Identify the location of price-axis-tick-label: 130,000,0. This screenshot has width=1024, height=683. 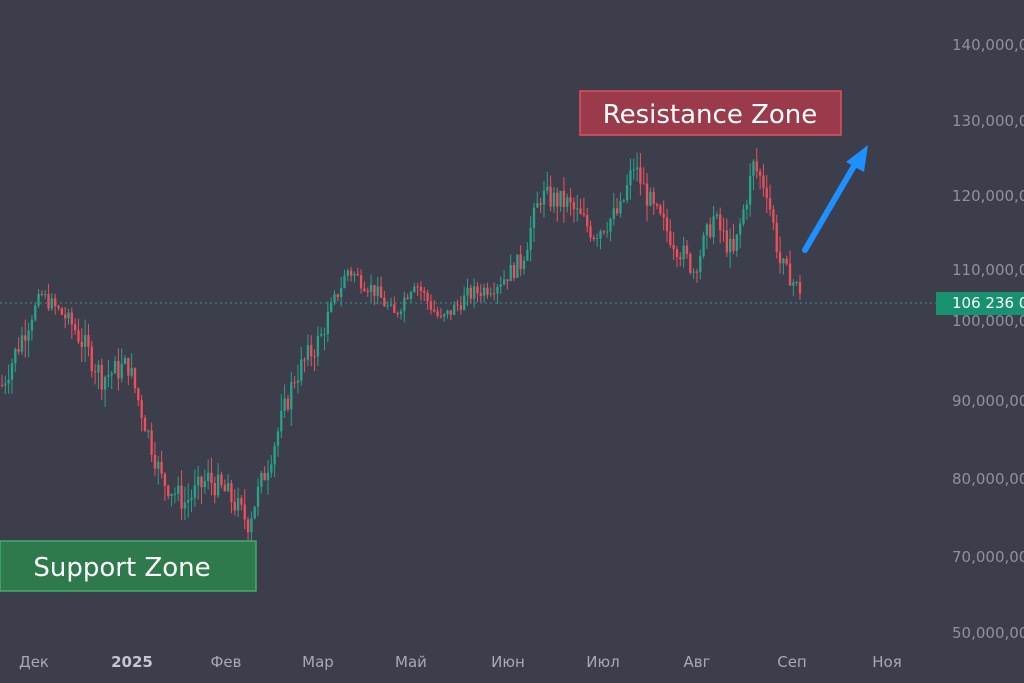
(988, 121).